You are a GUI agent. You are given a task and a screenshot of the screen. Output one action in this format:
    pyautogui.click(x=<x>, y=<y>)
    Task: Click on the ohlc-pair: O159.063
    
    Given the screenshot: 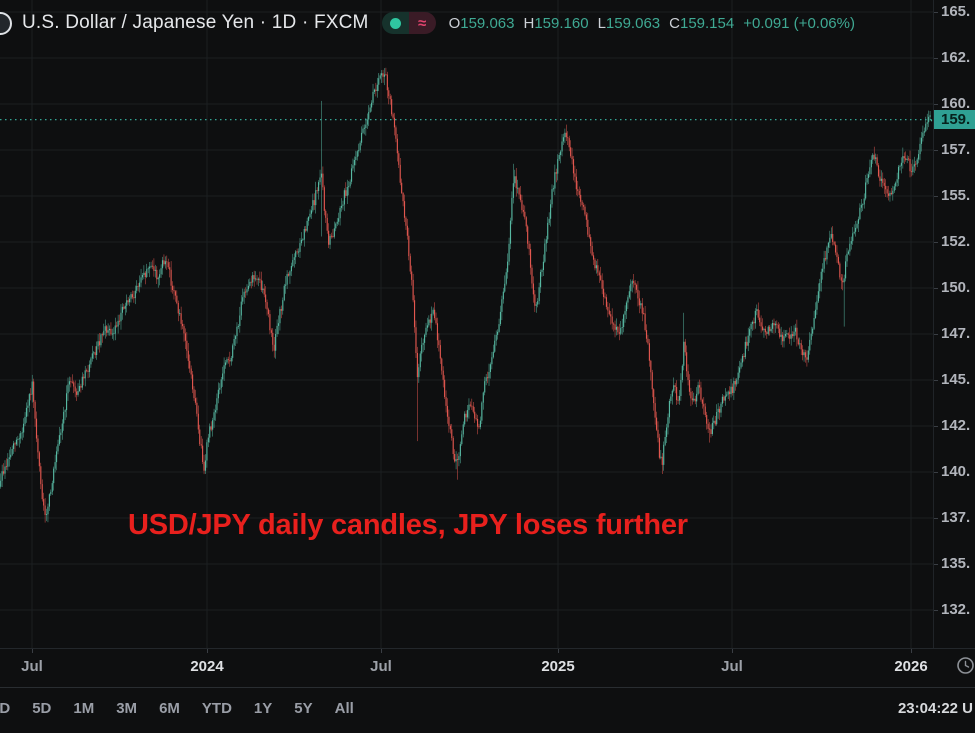 What is the action you would take?
    pyautogui.click(x=481, y=23)
    